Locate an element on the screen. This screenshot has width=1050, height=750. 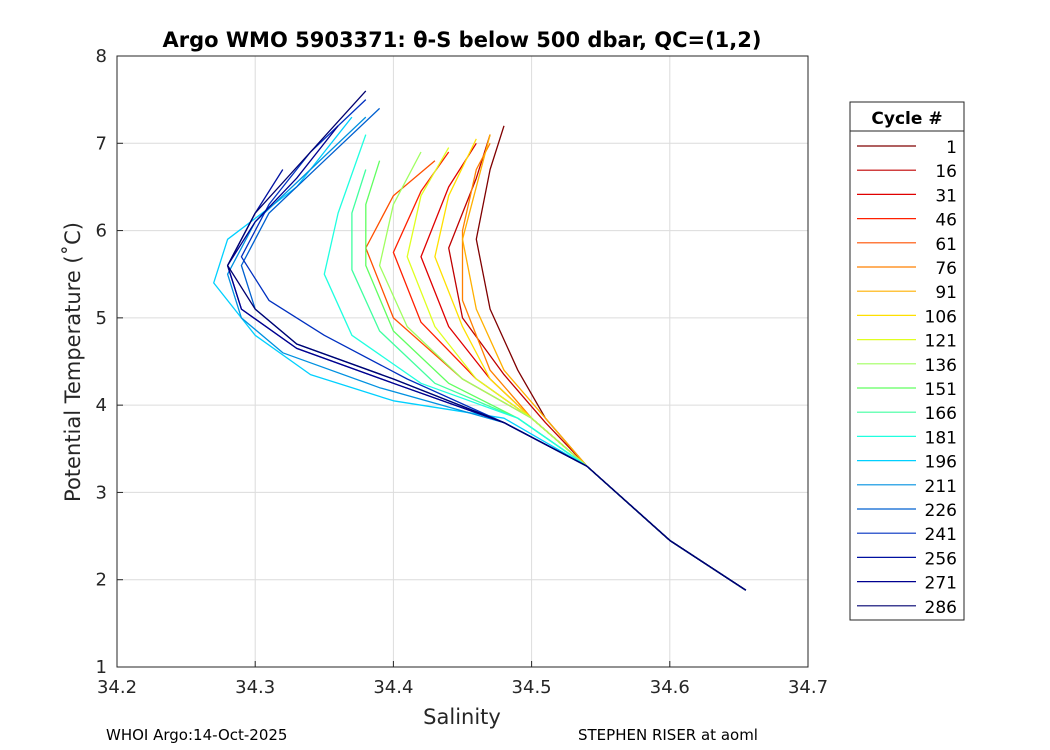
y-tick-label: 3 is located at coordinates (101, 492).